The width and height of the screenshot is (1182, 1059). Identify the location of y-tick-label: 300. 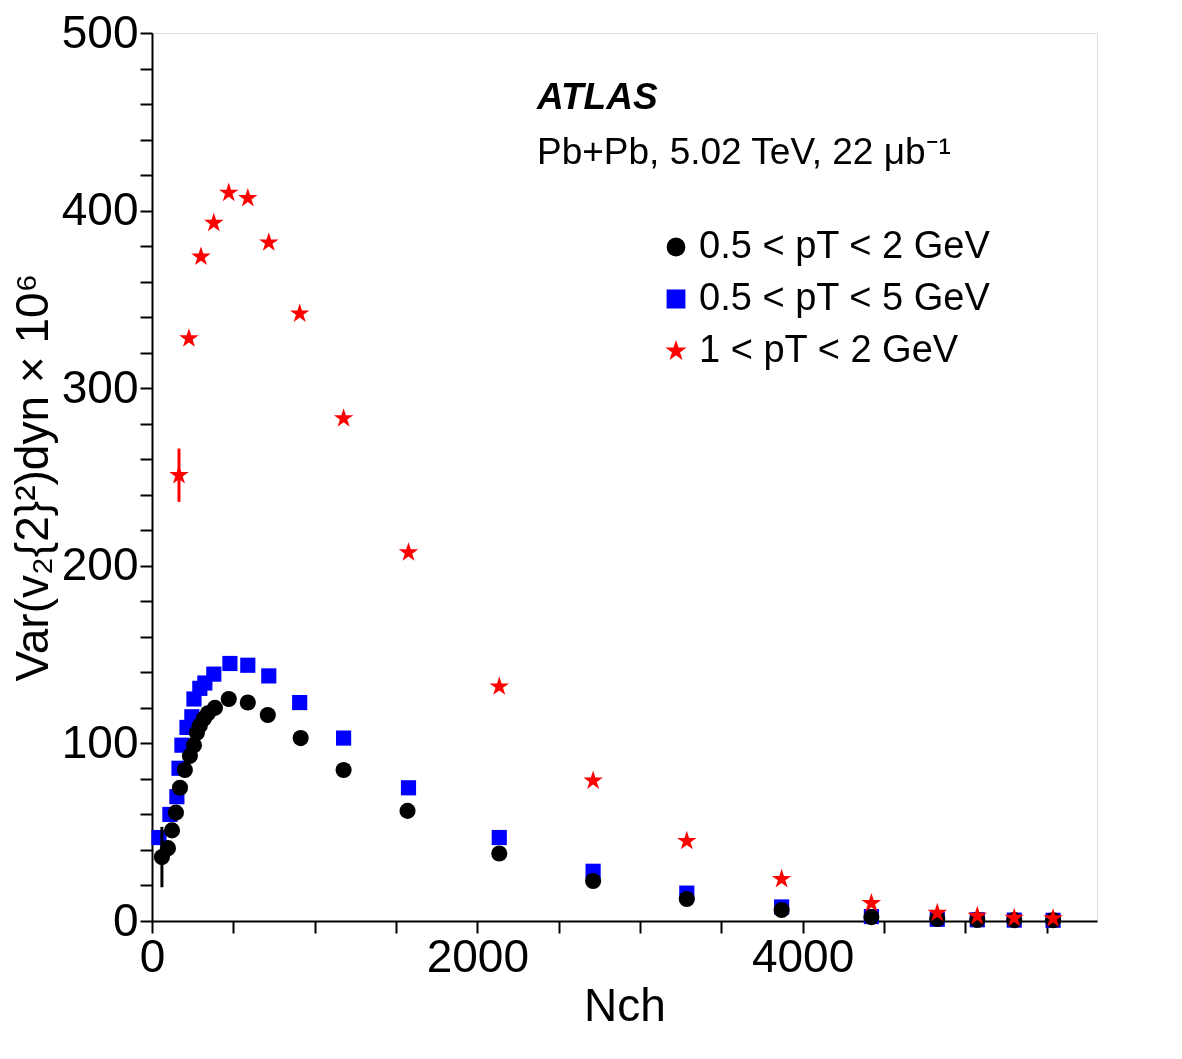
(100, 386).